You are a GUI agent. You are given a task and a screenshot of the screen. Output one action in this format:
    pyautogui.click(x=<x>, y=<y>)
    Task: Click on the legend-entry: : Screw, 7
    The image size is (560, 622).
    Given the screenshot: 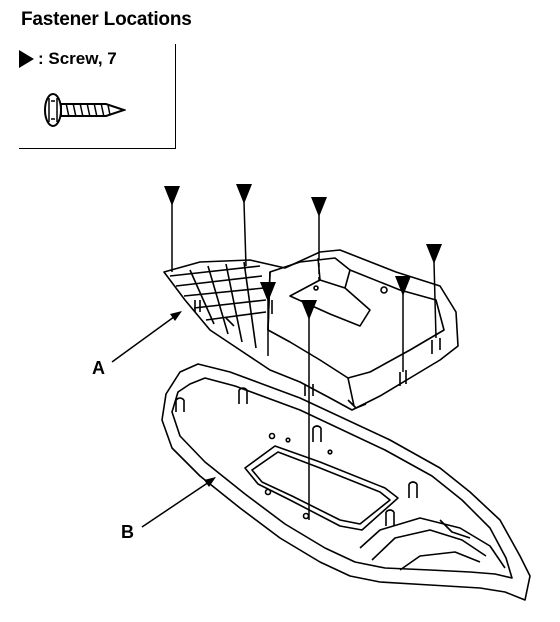 What is the action you would take?
    pyautogui.click(x=68, y=59)
    